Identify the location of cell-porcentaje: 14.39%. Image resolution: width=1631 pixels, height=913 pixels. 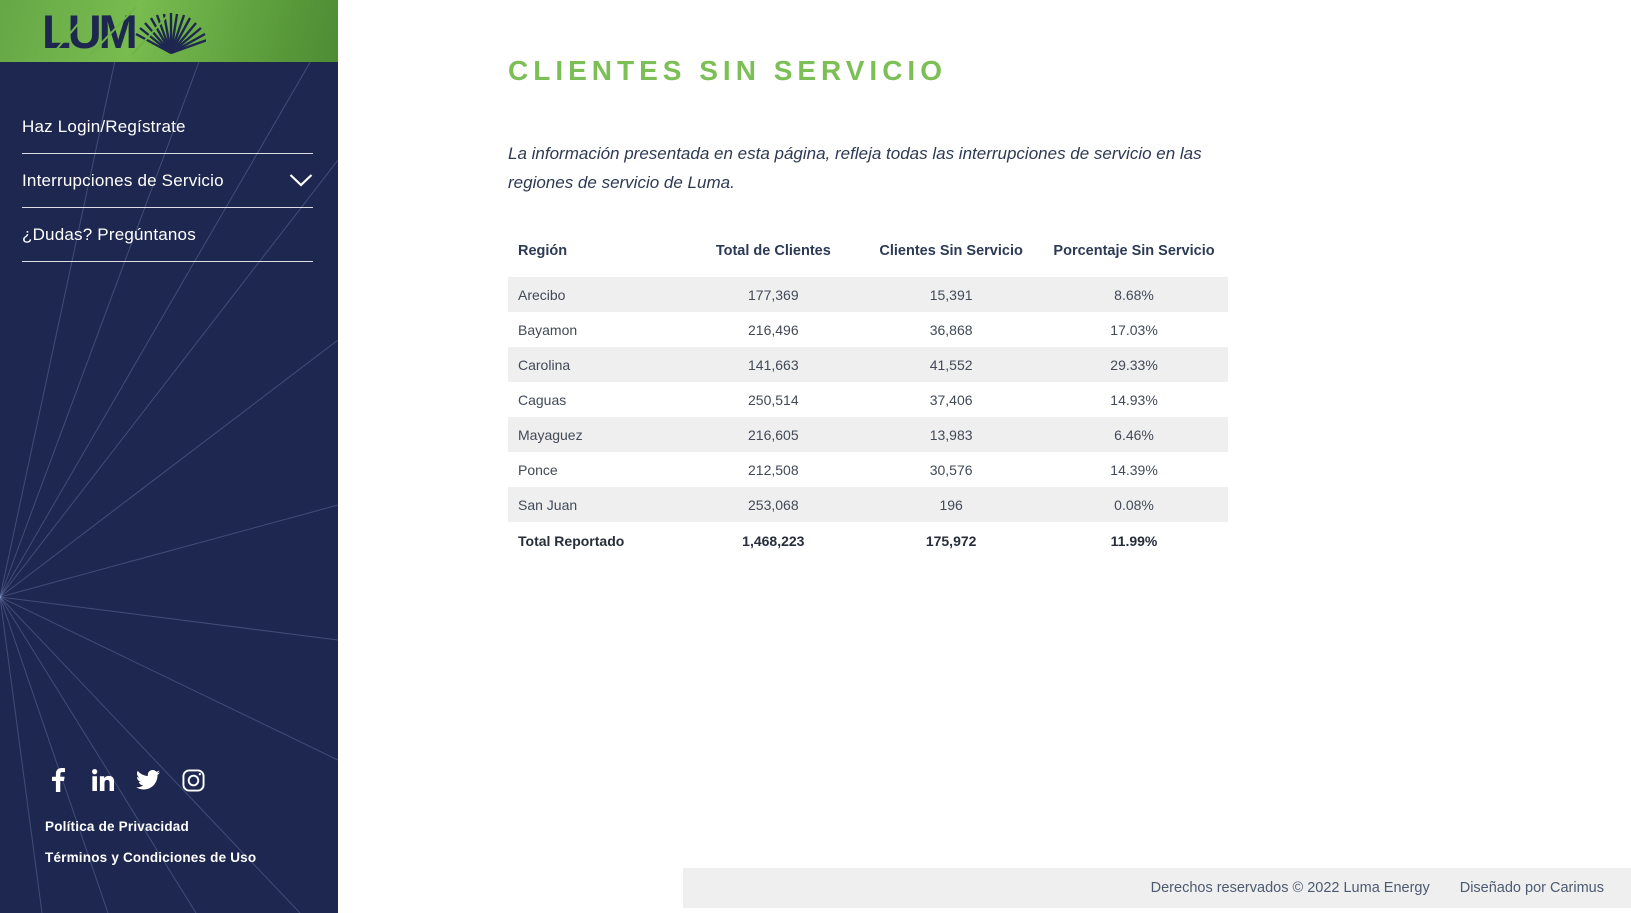
(1134, 469).